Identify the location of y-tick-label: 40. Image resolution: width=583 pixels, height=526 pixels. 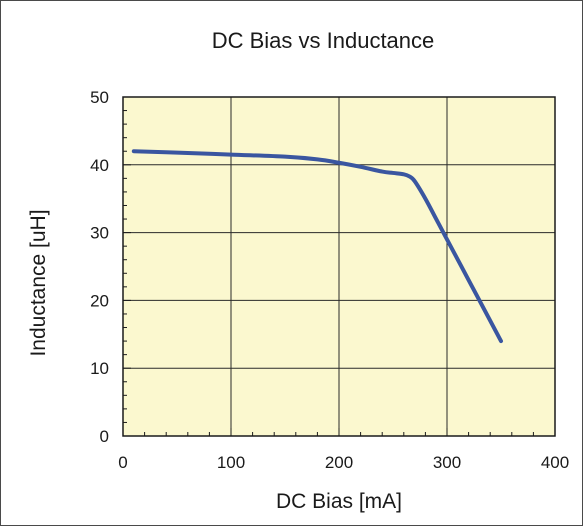
(99, 165).